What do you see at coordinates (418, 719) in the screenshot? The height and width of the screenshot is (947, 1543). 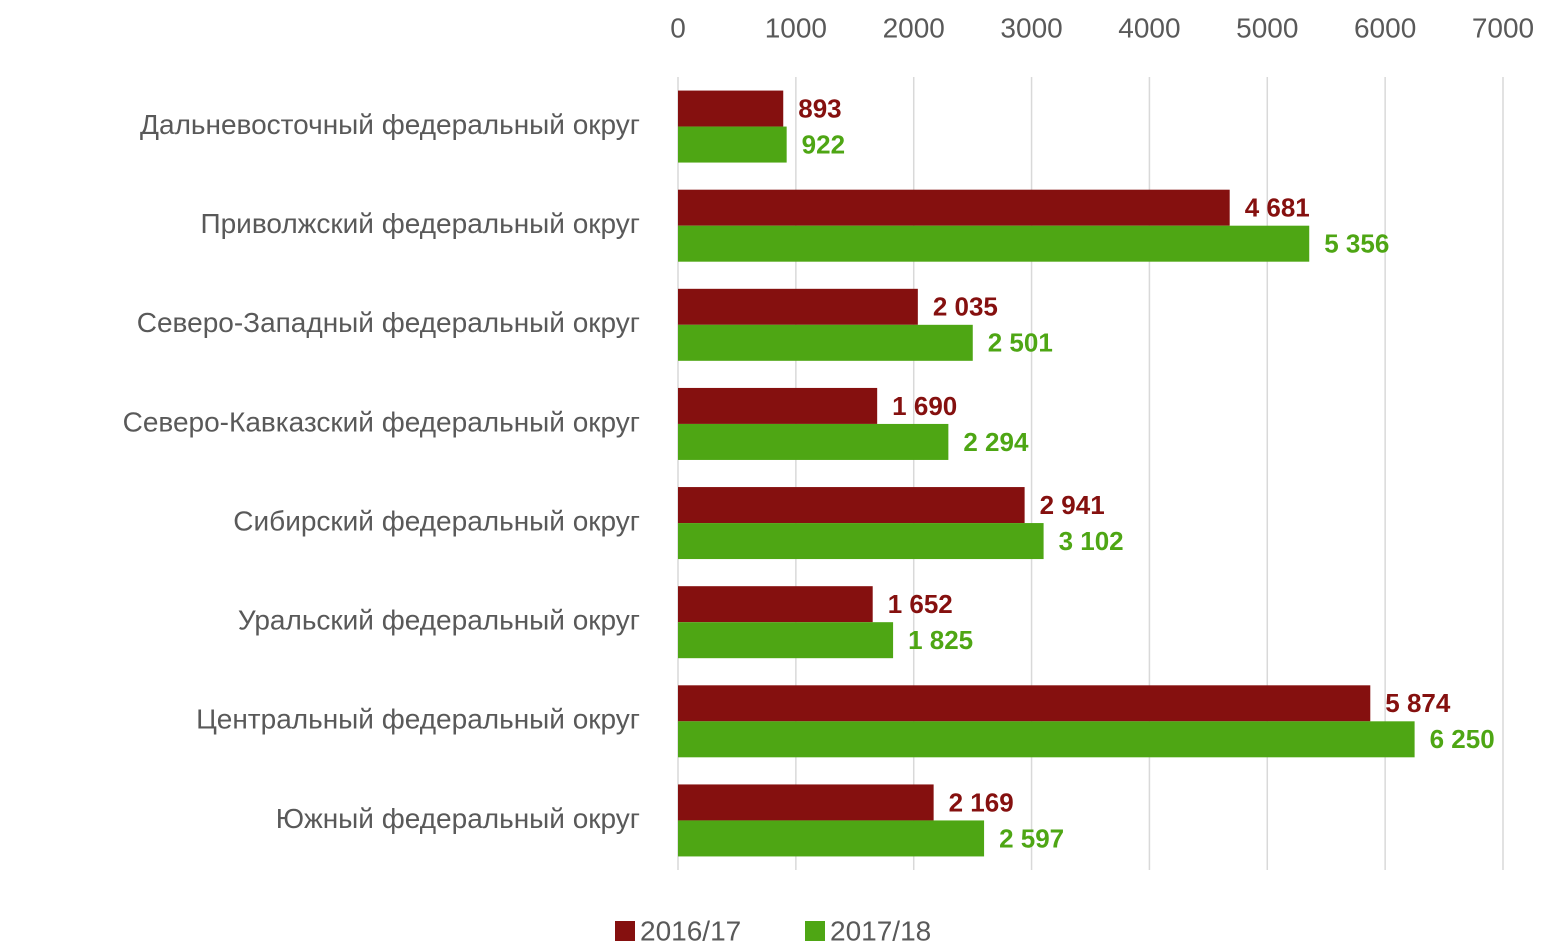 I see `y-tick-label: Центральный федеральный округ` at bounding box center [418, 719].